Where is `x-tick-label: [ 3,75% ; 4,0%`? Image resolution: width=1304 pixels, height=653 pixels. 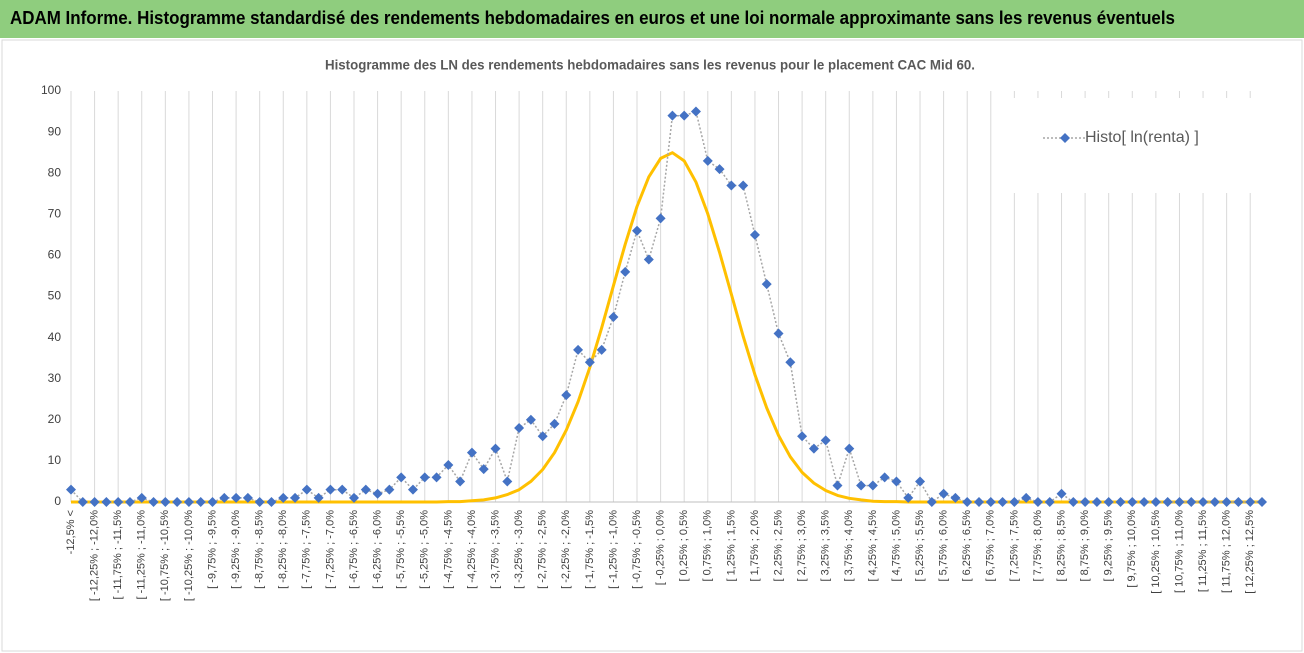 x-tick-label: [ 3,75% ; 4,0% is located at coordinates (849, 546).